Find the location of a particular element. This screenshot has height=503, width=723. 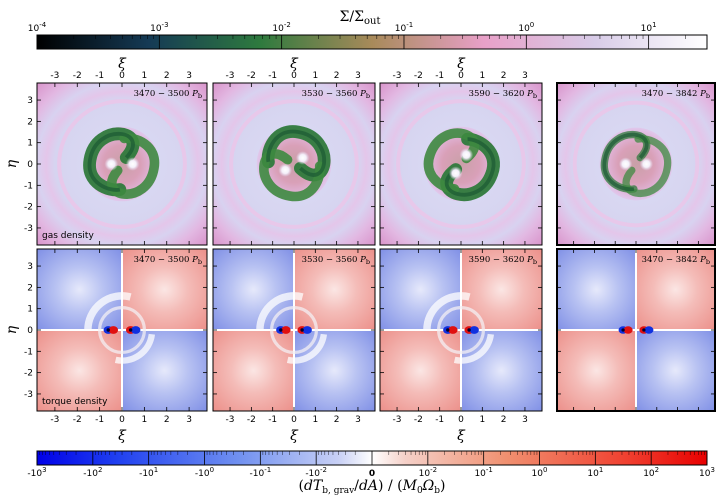

bottom-colorbar-tick-label: -100 is located at coordinates (204, 472).